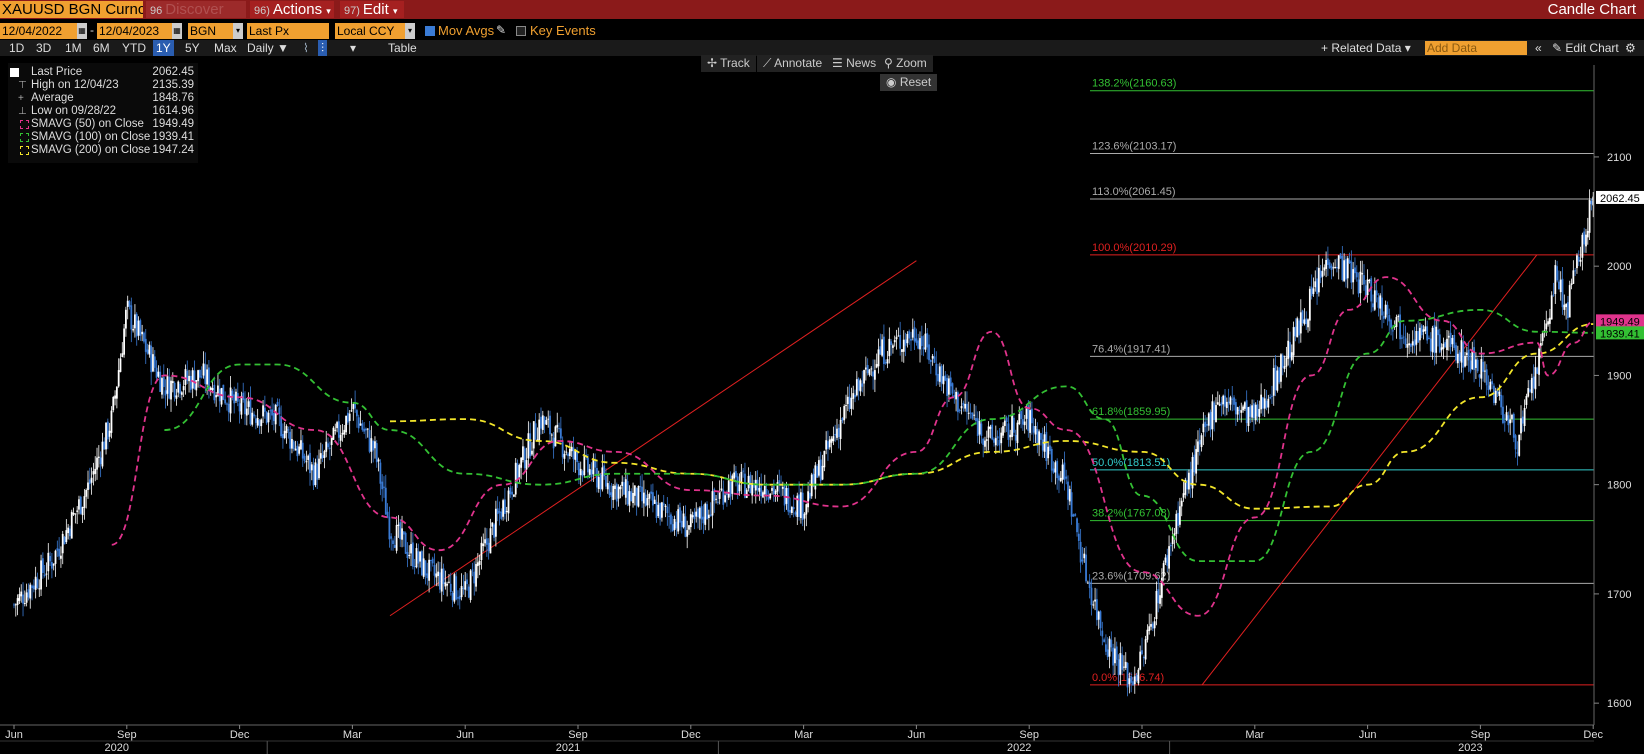  Describe the element at coordinates (196, 9) in the screenshot. I see `discover-button: 96 Discover` at that location.